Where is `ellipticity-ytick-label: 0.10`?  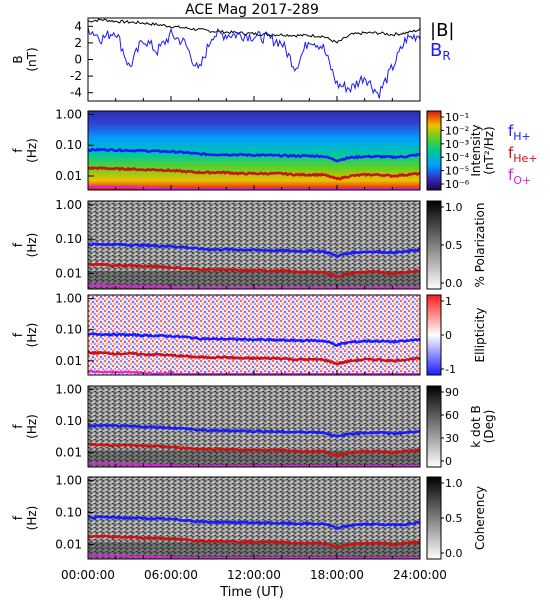
ellipticity-ytick-label: 0.10 is located at coordinates (68, 330).